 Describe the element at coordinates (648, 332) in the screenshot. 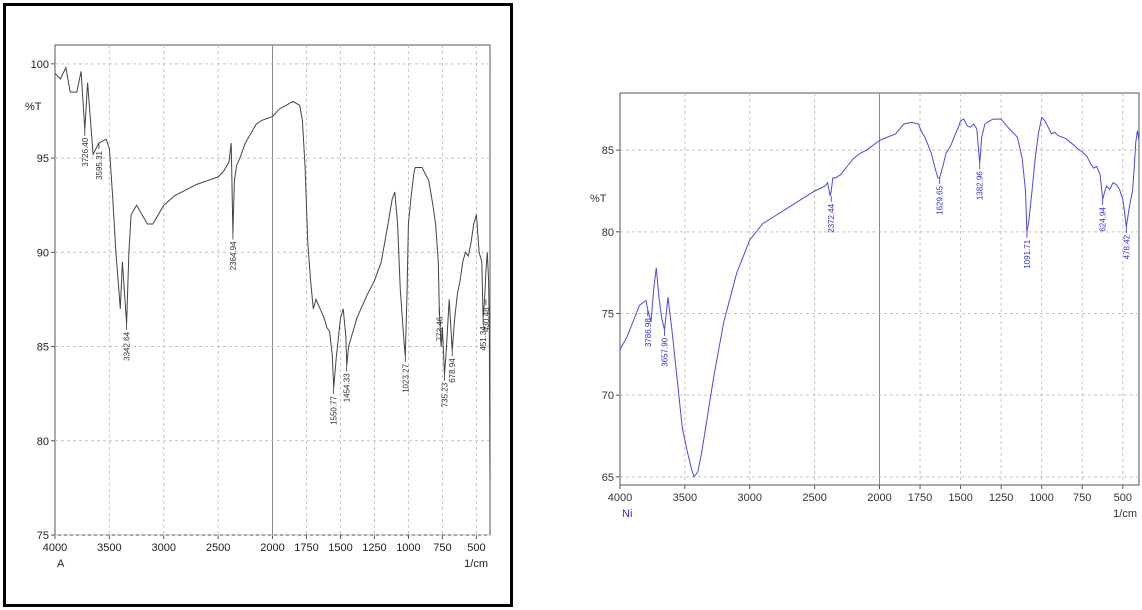

I see `peak-label: 3786.98` at that location.